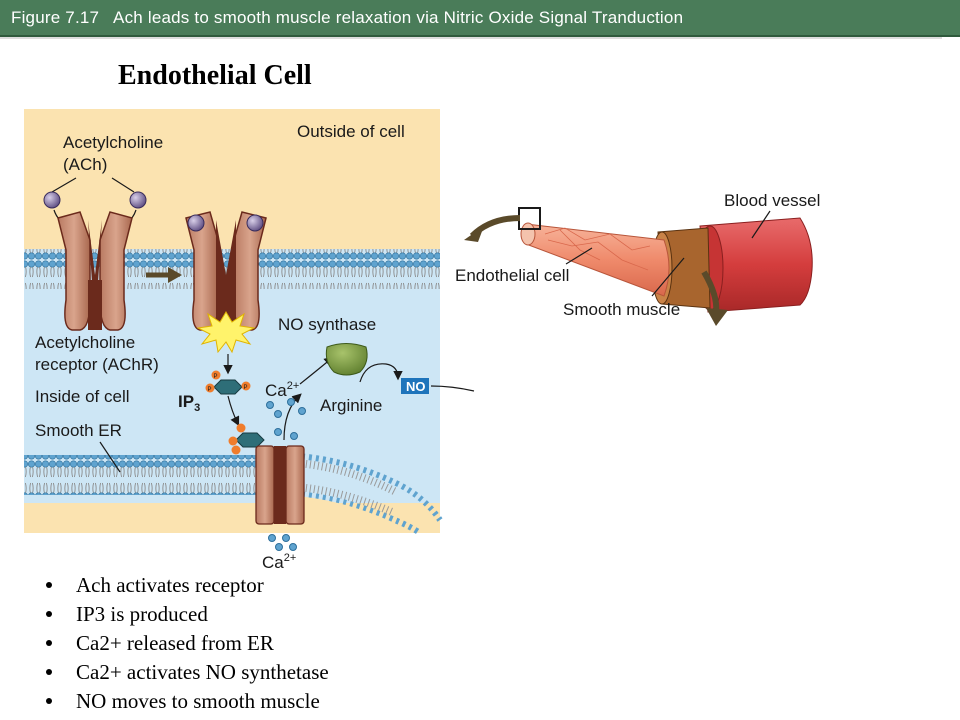  Describe the element at coordinates (78, 430) in the screenshot. I see `smooth-er-label: Smooth ER` at that location.